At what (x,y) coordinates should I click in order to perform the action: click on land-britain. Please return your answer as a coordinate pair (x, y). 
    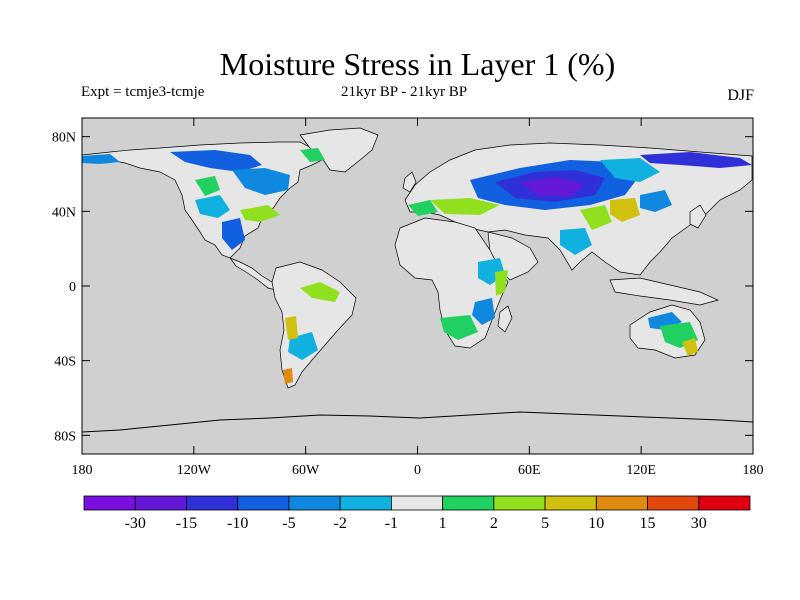
    Looking at the image, I should click on (409, 182).